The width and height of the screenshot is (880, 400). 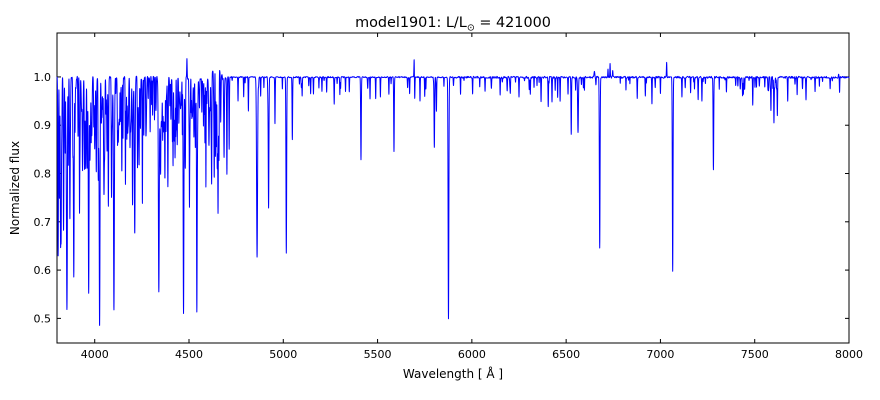 What do you see at coordinates (43, 222) in the screenshot?
I see `y-tick-label: 0.7` at bounding box center [43, 222].